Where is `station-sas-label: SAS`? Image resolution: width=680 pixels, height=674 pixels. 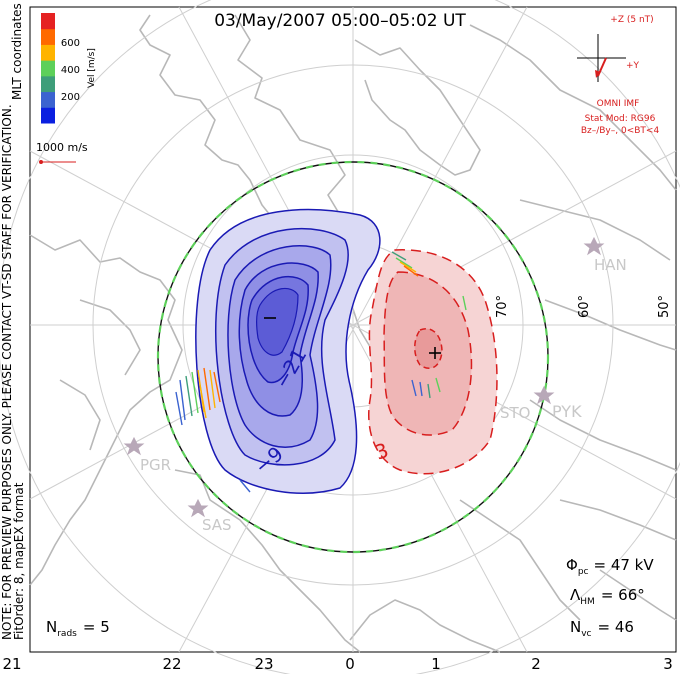 station-sas-label: SAS is located at coordinates (217, 525).